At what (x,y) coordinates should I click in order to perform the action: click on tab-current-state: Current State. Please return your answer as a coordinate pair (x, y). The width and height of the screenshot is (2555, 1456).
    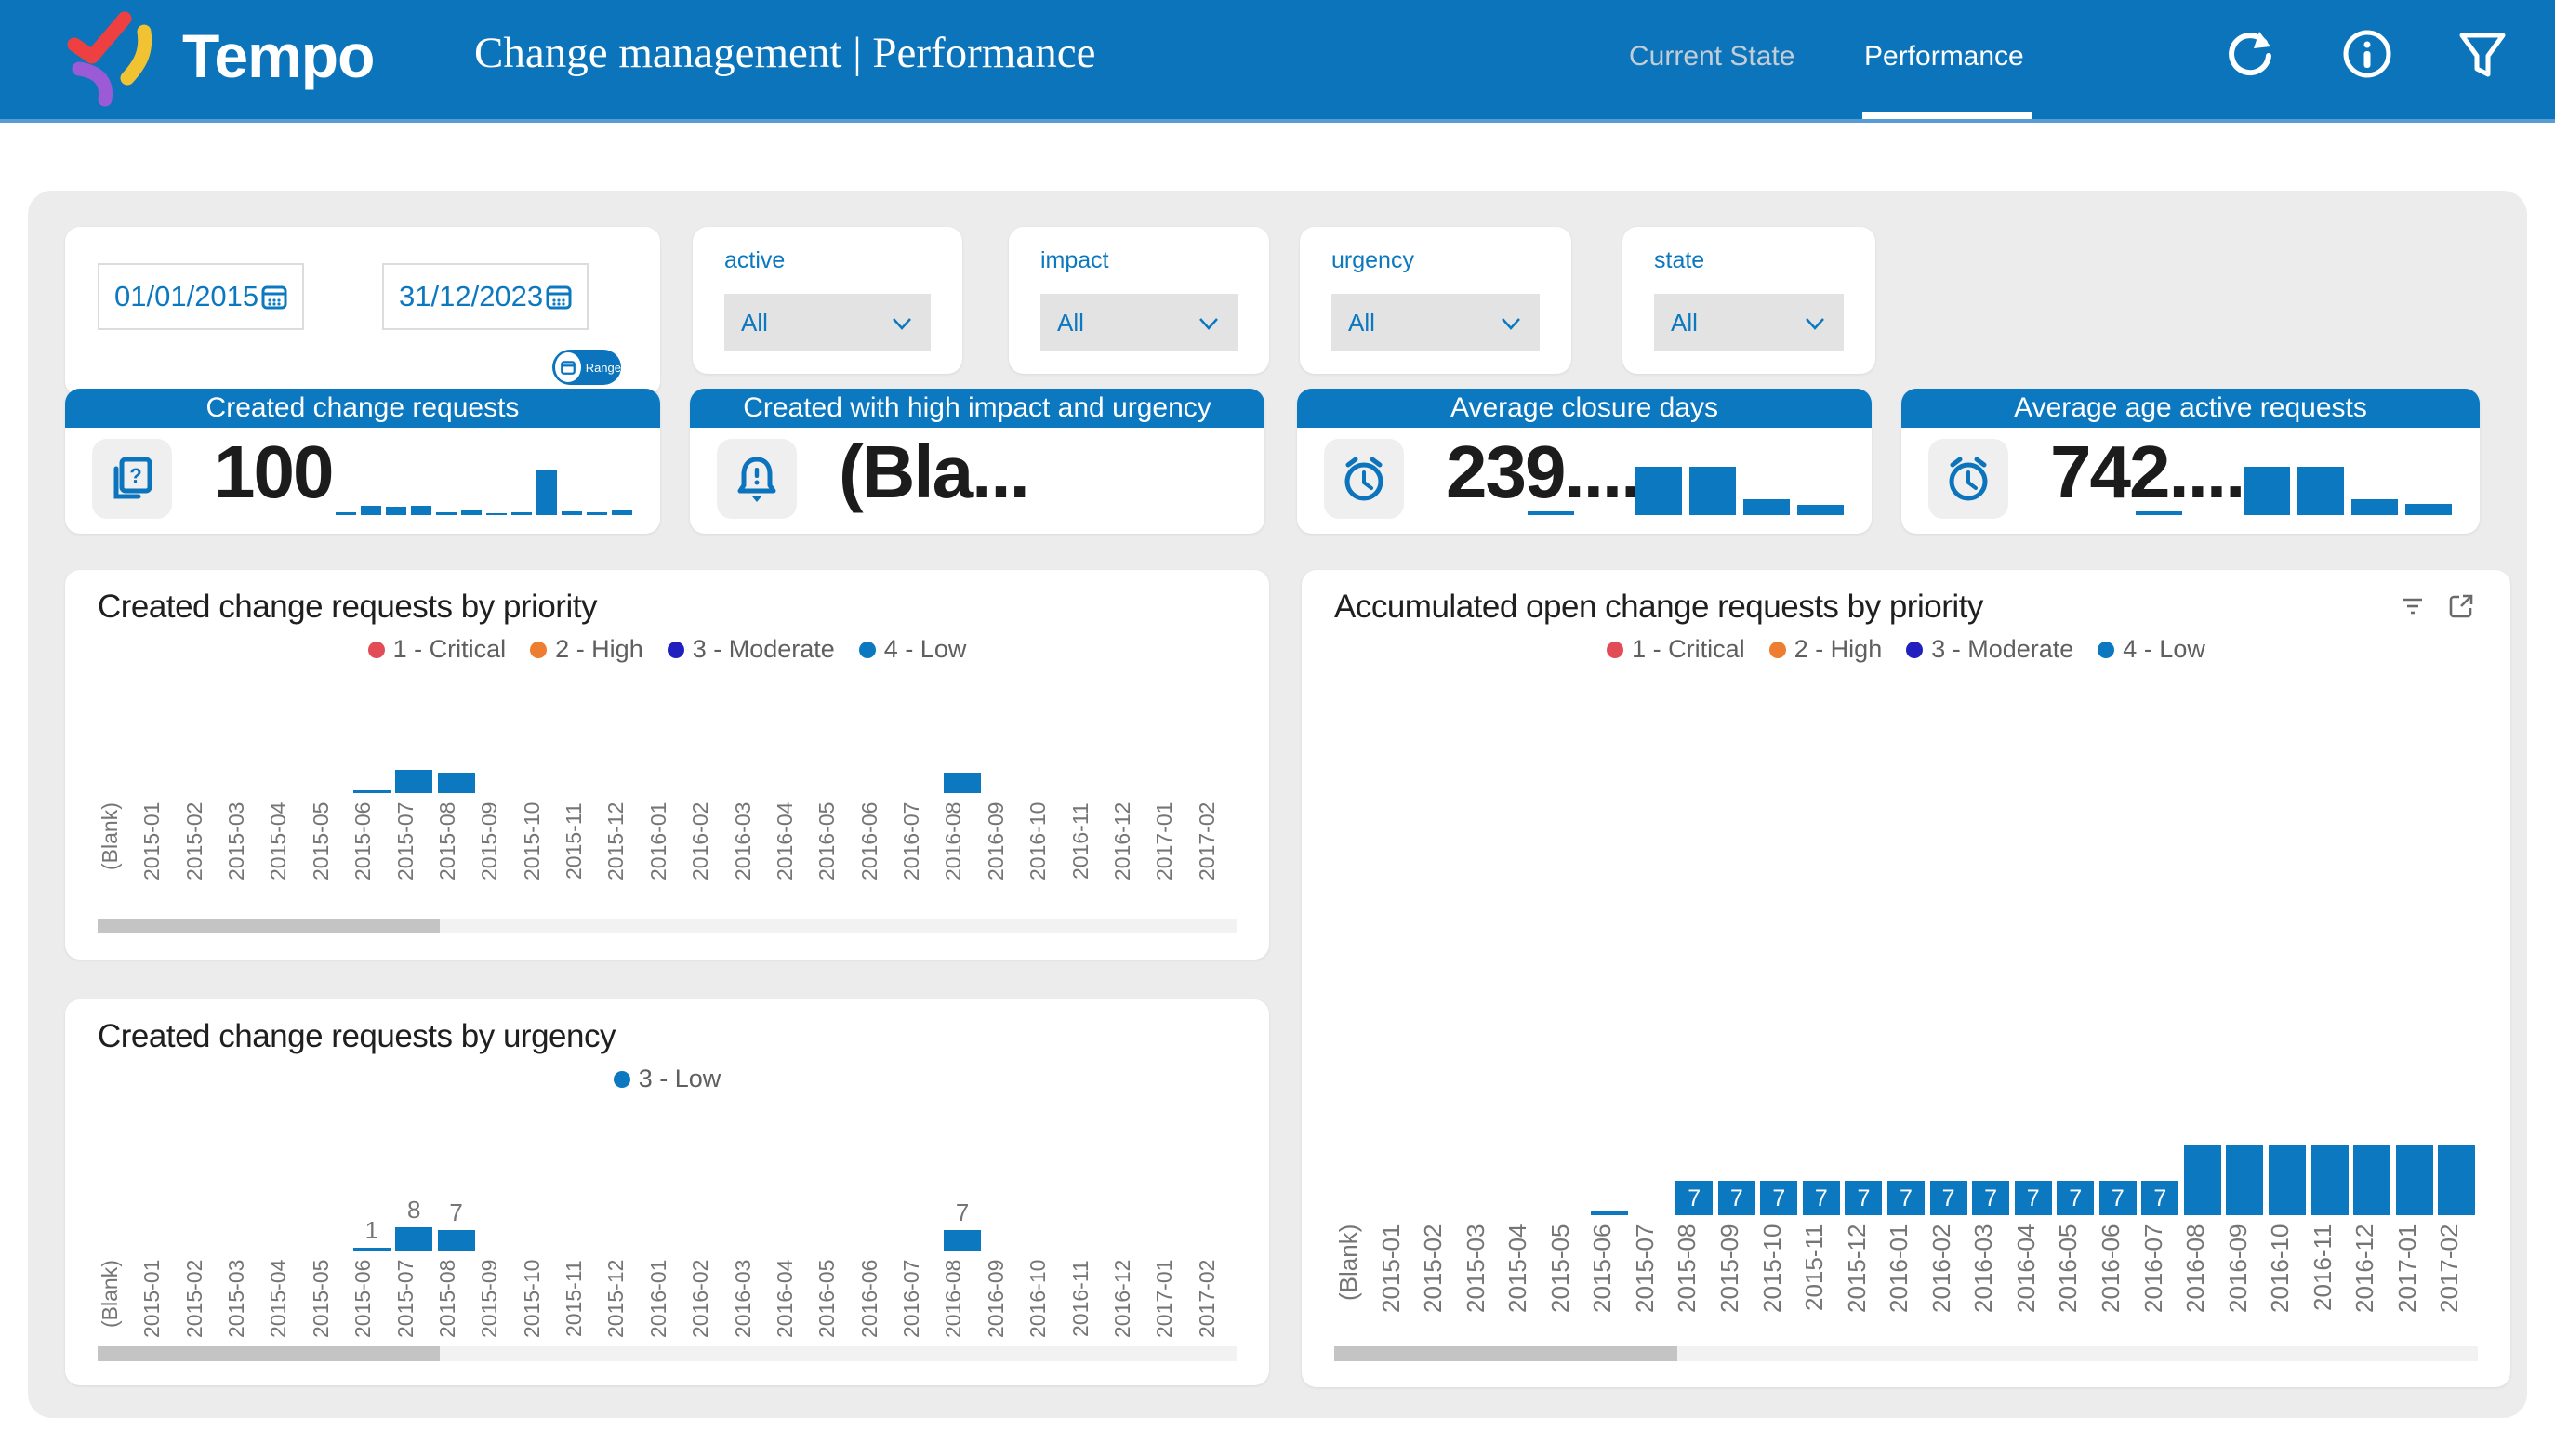
    Looking at the image, I should click on (1712, 56).